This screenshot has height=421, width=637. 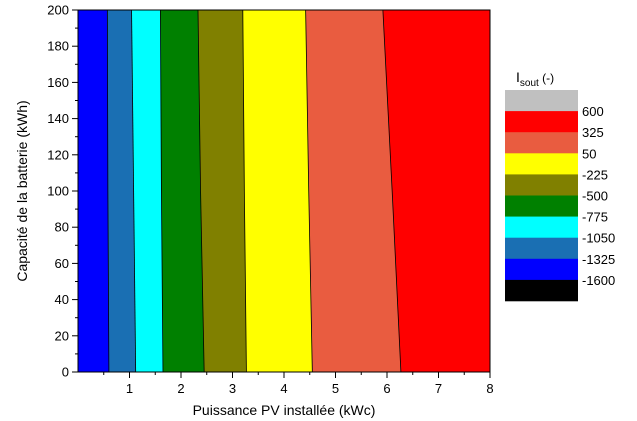 I want to click on x-tick-label: 3, so click(x=232, y=388).